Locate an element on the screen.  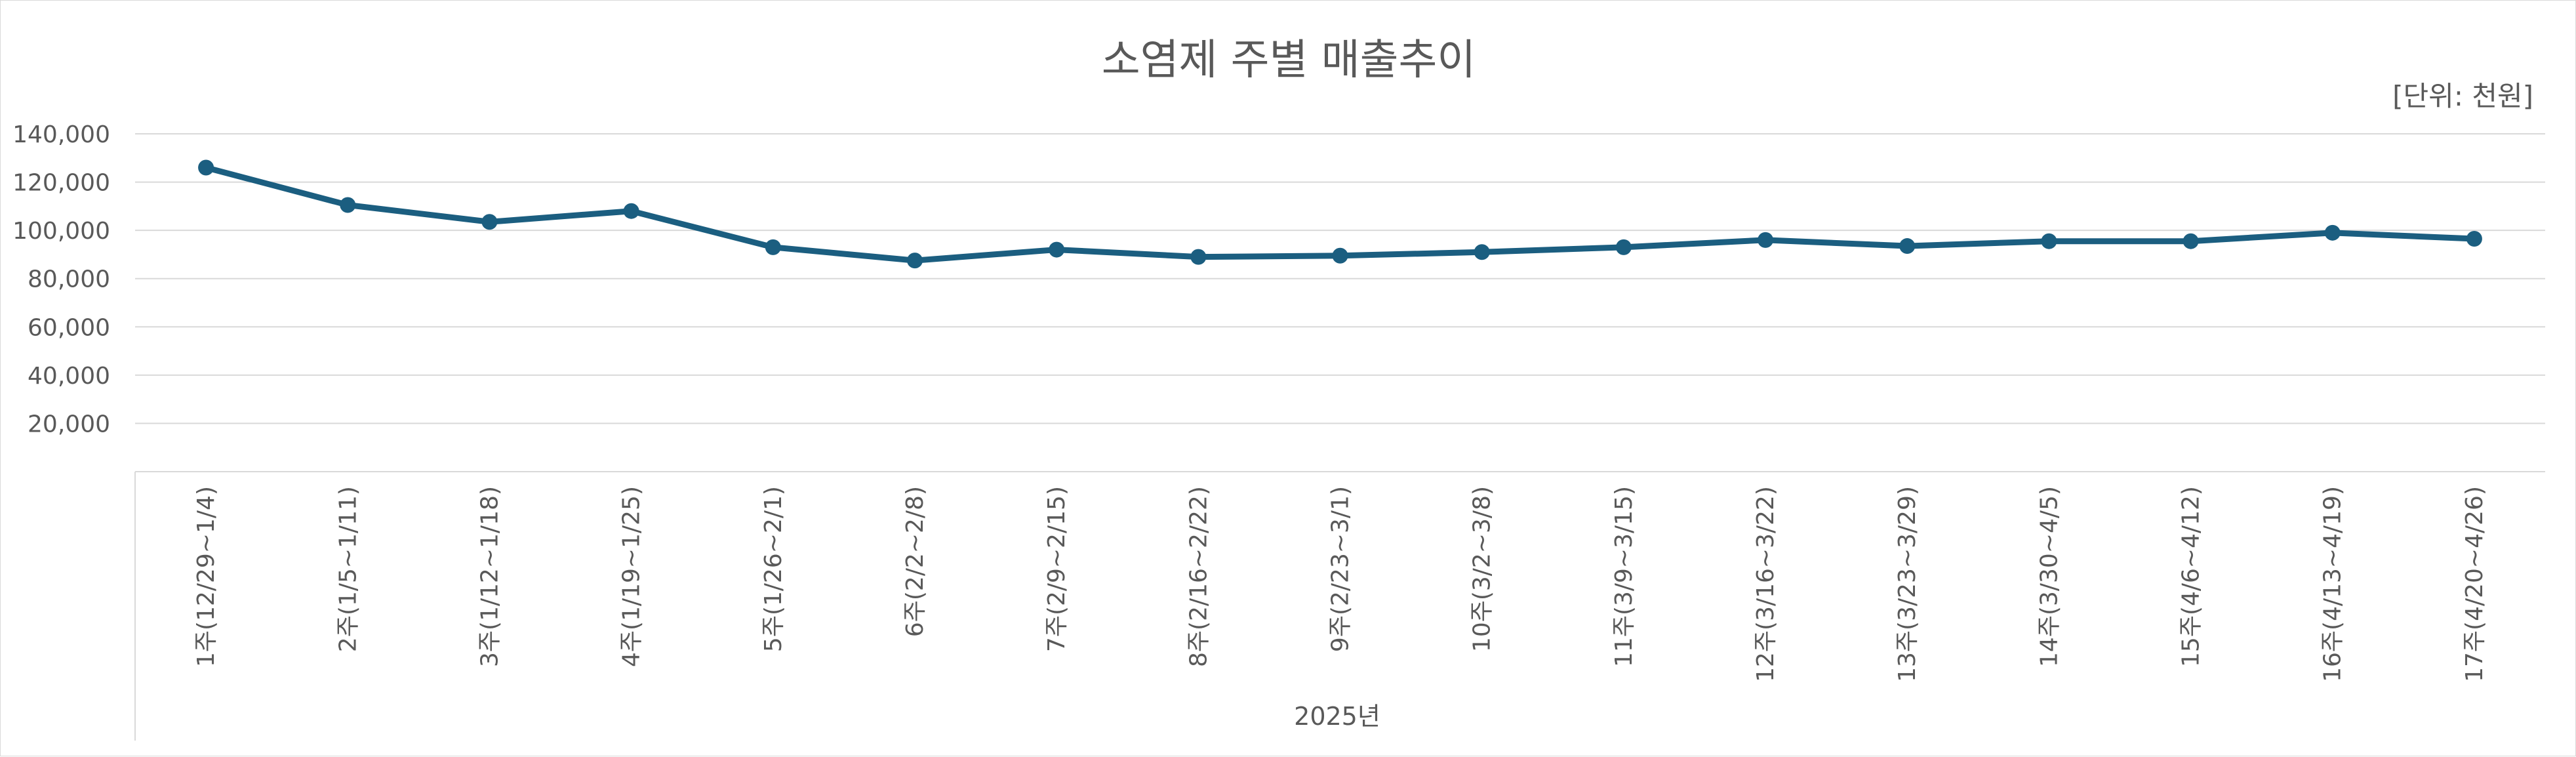
y-tick-label: 100,000 is located at coordinates (61, 231).